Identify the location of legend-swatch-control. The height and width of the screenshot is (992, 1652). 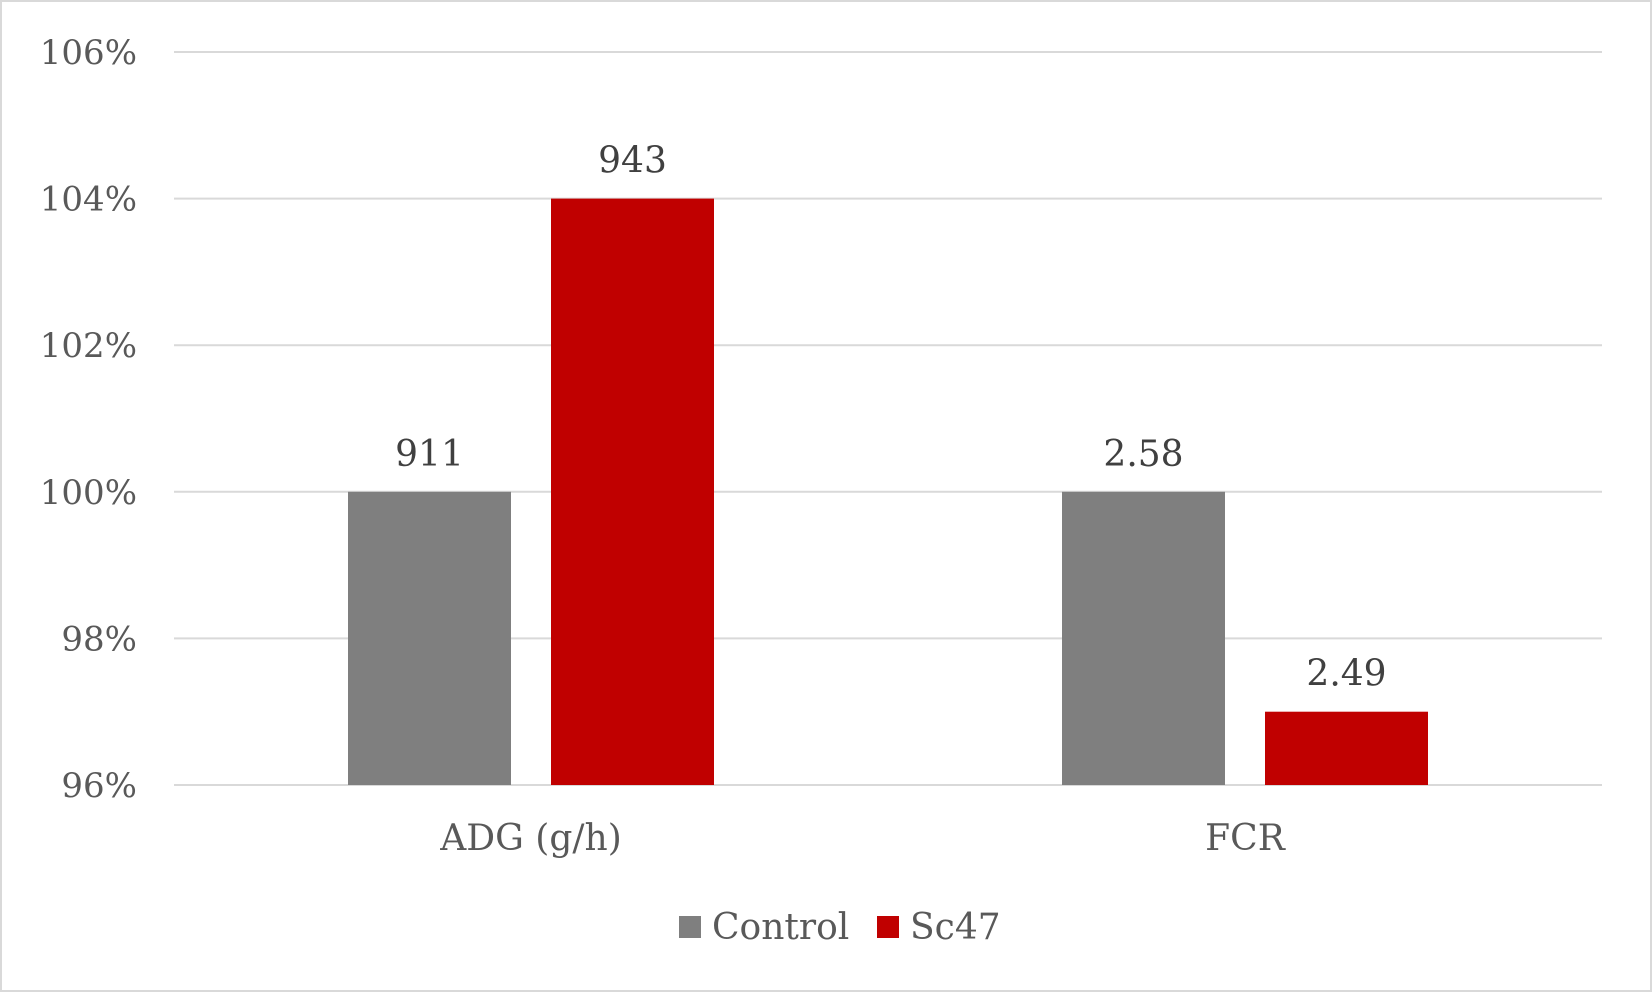
(690, 927).